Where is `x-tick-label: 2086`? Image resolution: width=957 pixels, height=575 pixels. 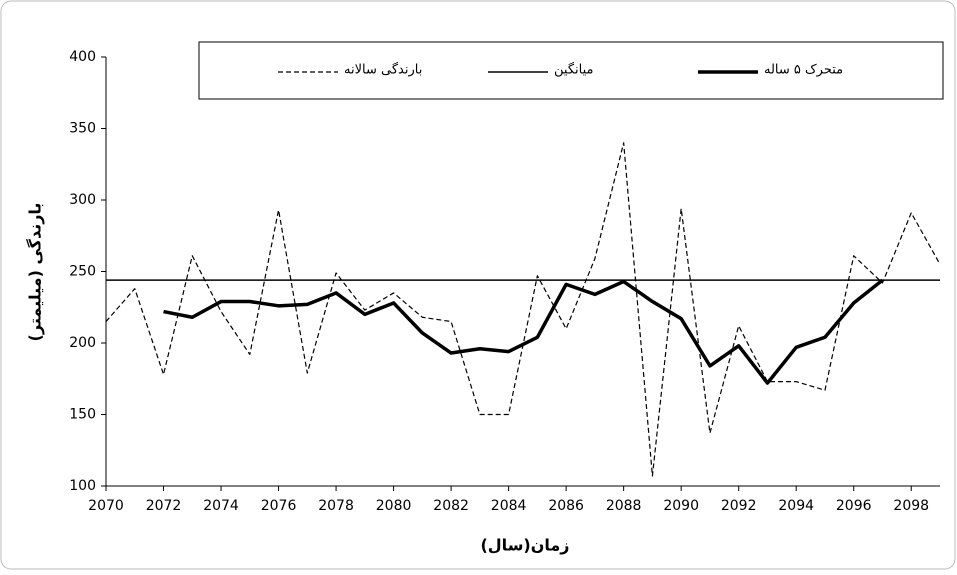 x-tick-label: 2086 is located at coordinates (566, 506).